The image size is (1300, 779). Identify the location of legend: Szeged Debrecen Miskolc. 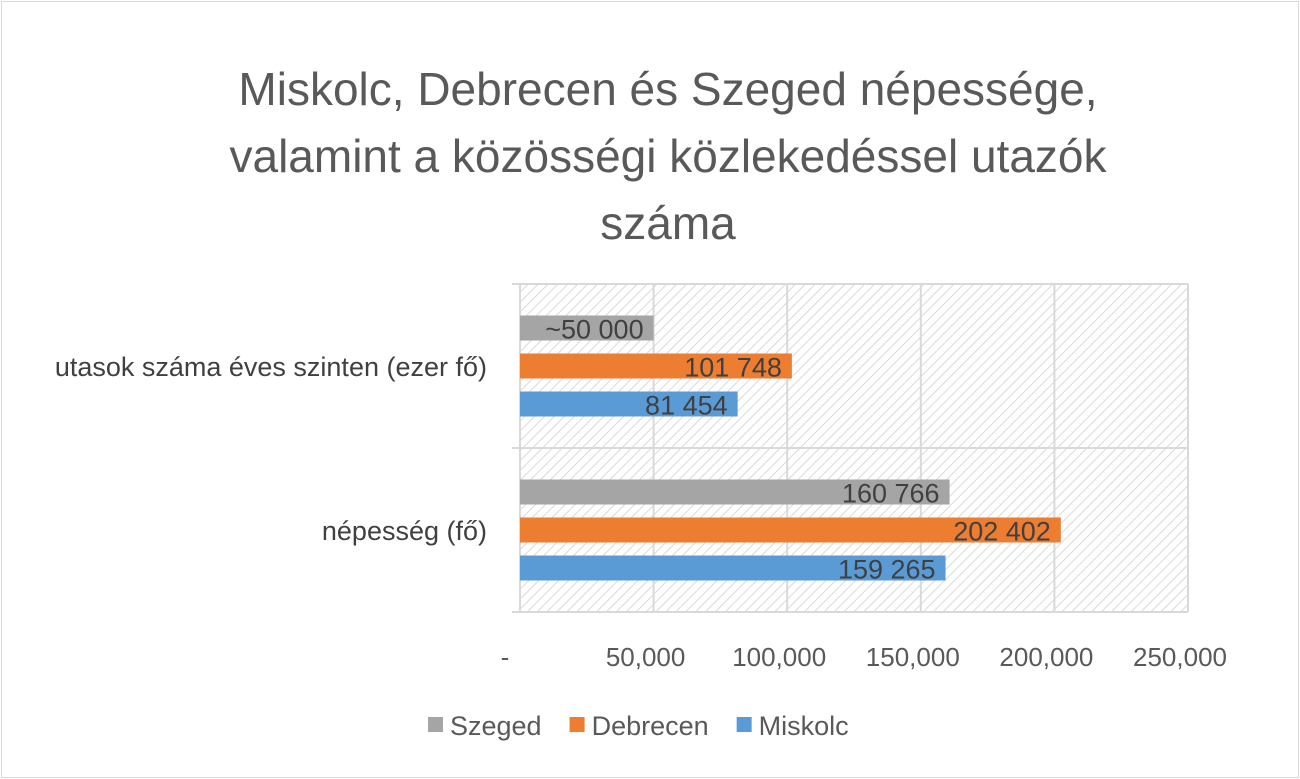
(638, 726).